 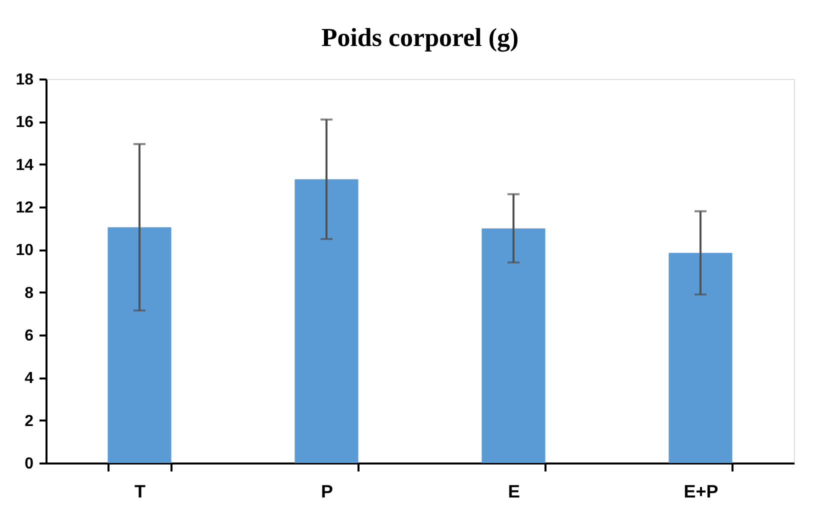 I want to click on y-tick-label: 8, so click(x=29, y=293).